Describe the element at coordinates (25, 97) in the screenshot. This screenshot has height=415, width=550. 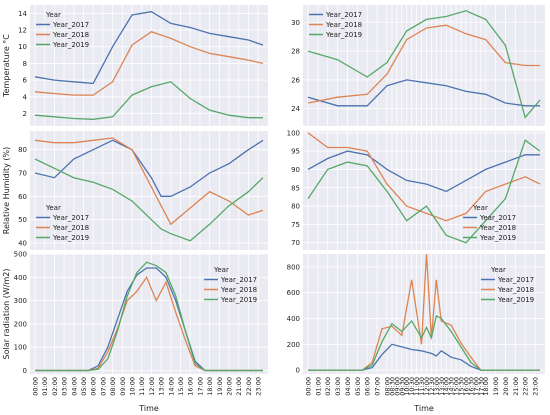
I see `y-tick-label: 4` at that location.